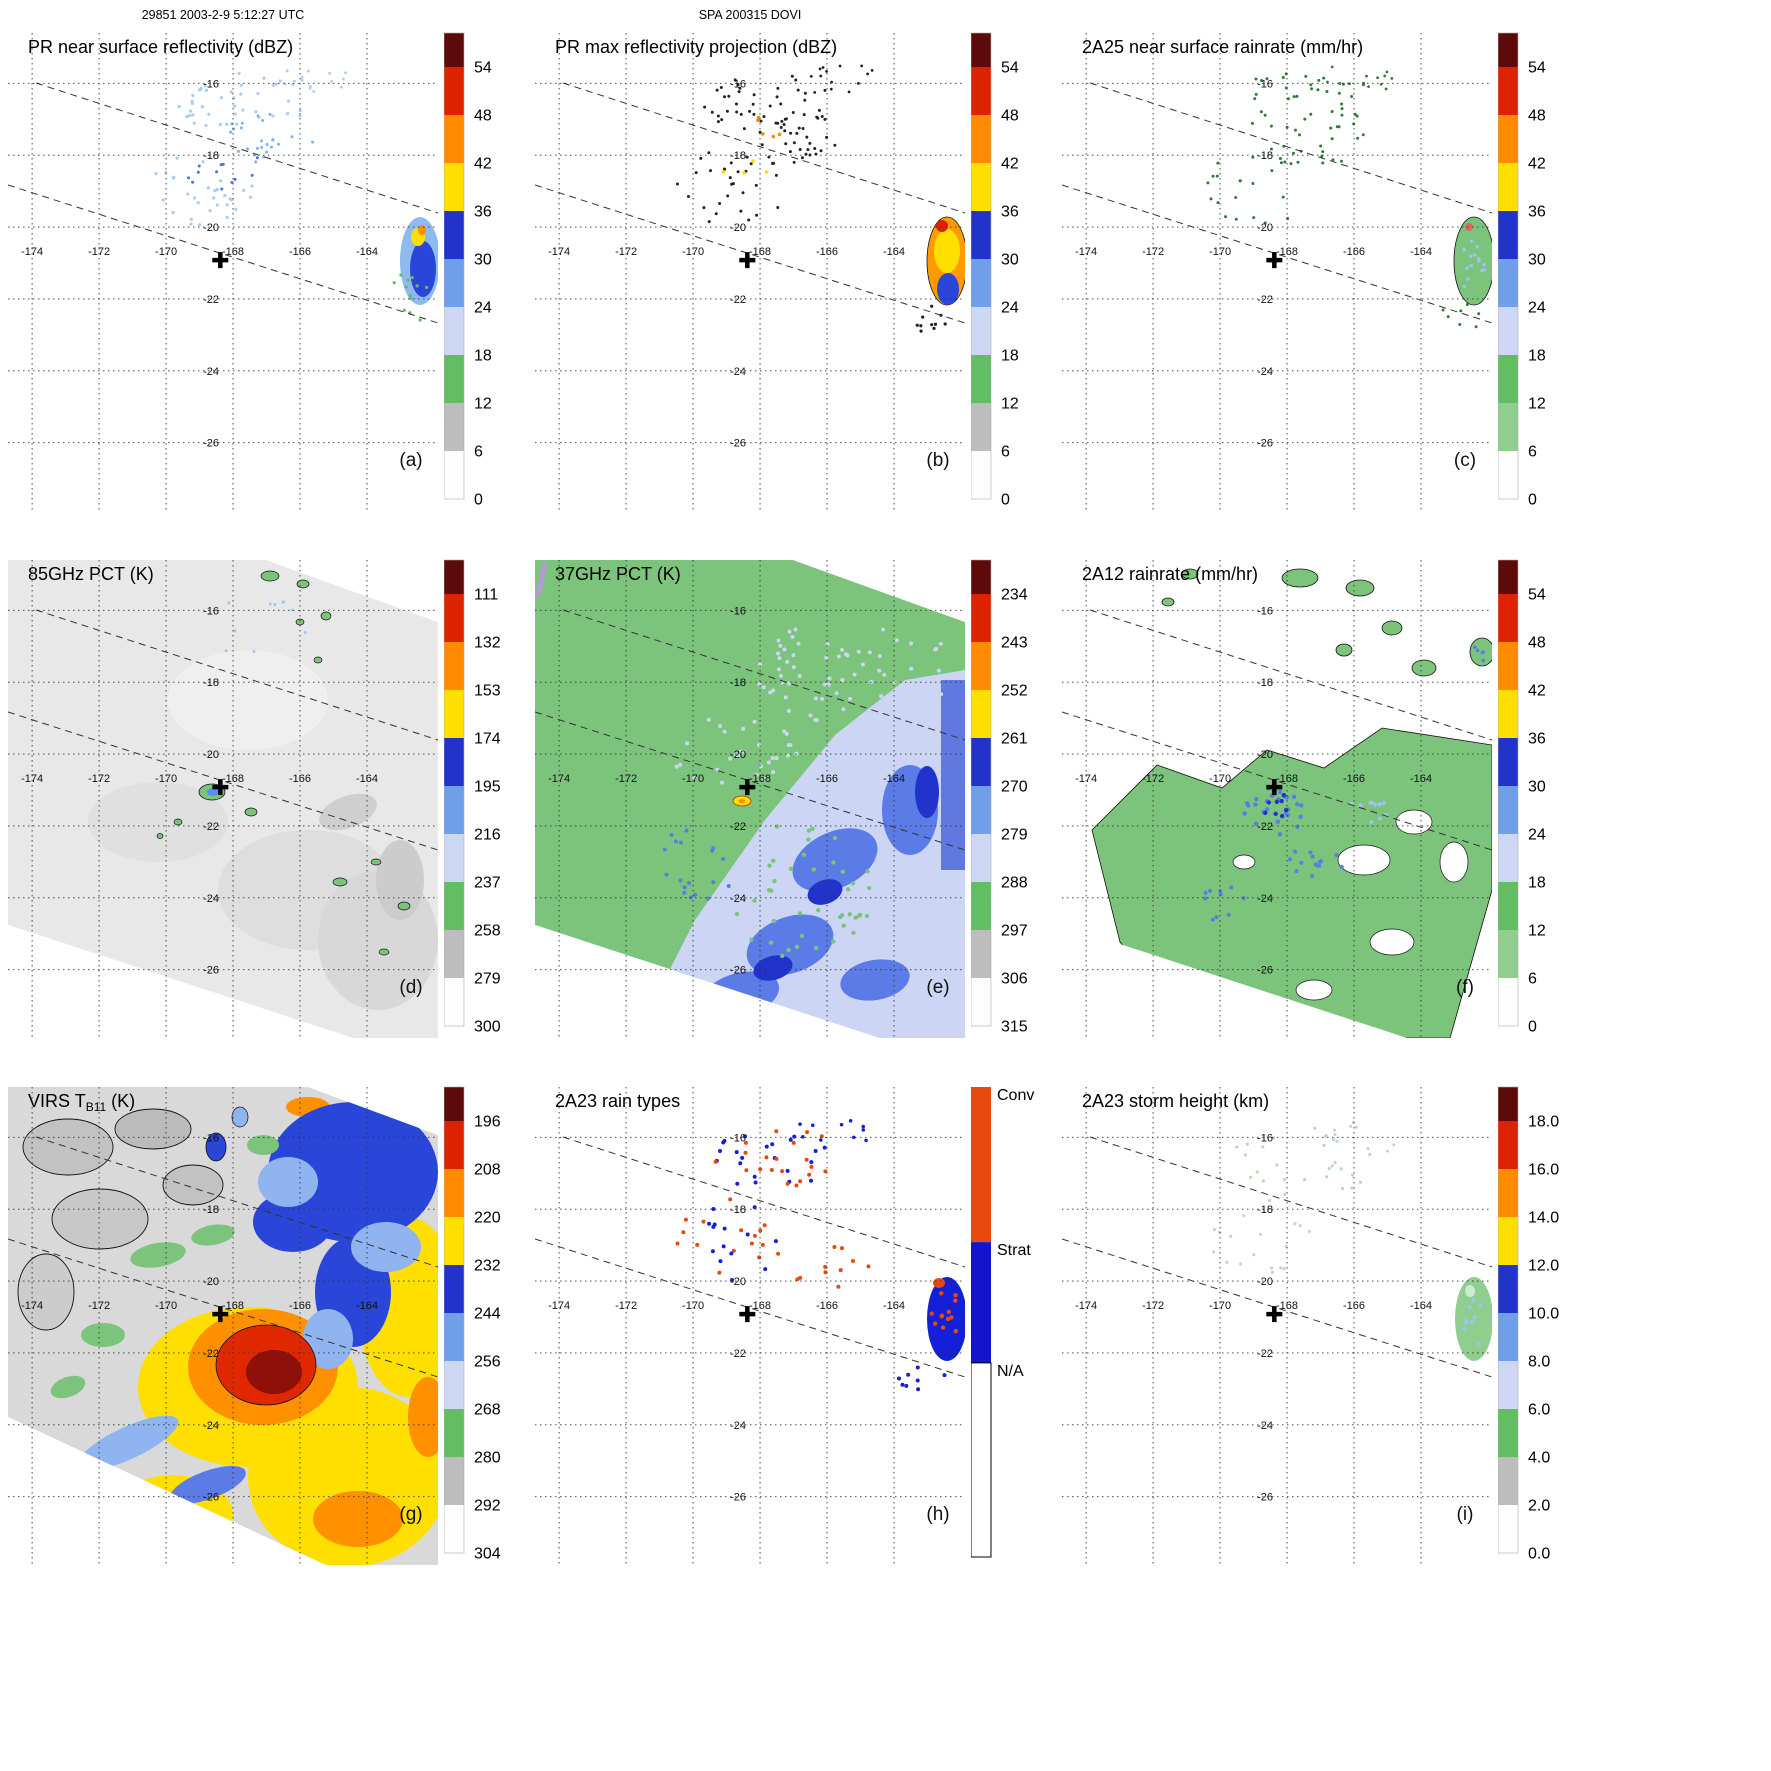  What do you see at coordinates (1543, 1218) in the screenshot?
I see `colorbar-tick-label: 14.0` at bounding box center [1543, 1218].